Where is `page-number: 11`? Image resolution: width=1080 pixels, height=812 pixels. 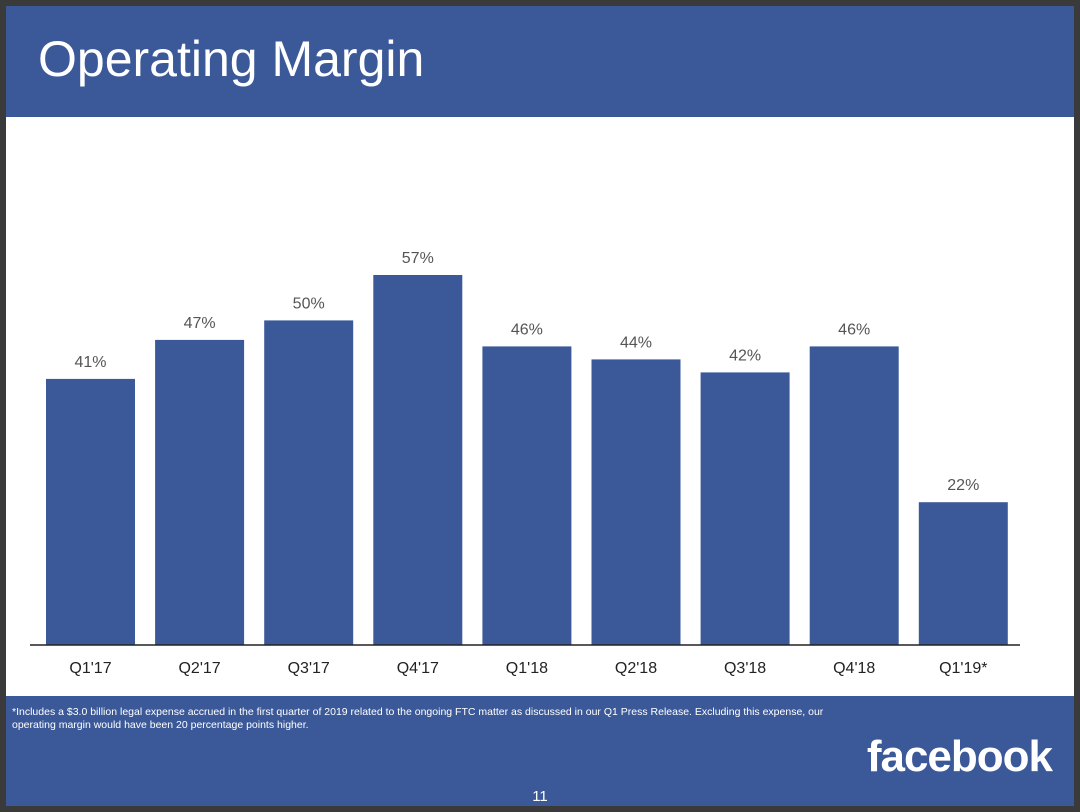 page-number: 11 is located at coordinates (540, 796).